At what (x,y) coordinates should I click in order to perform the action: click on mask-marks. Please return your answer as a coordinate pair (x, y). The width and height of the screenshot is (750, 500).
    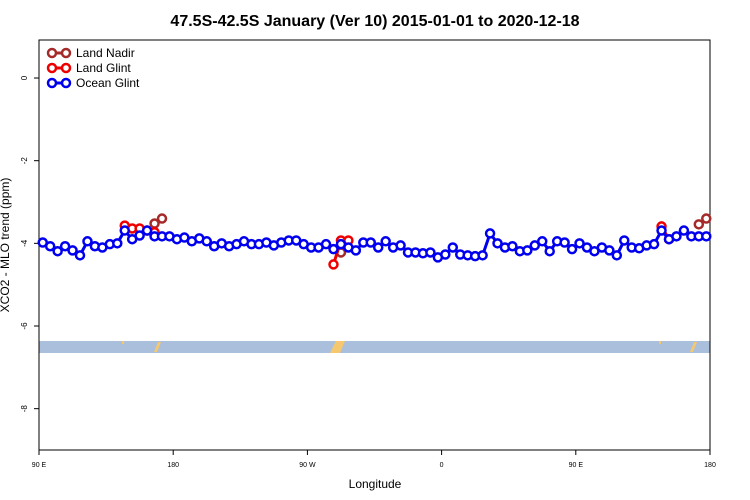
    Looking at the image, I should click on (409, 347).